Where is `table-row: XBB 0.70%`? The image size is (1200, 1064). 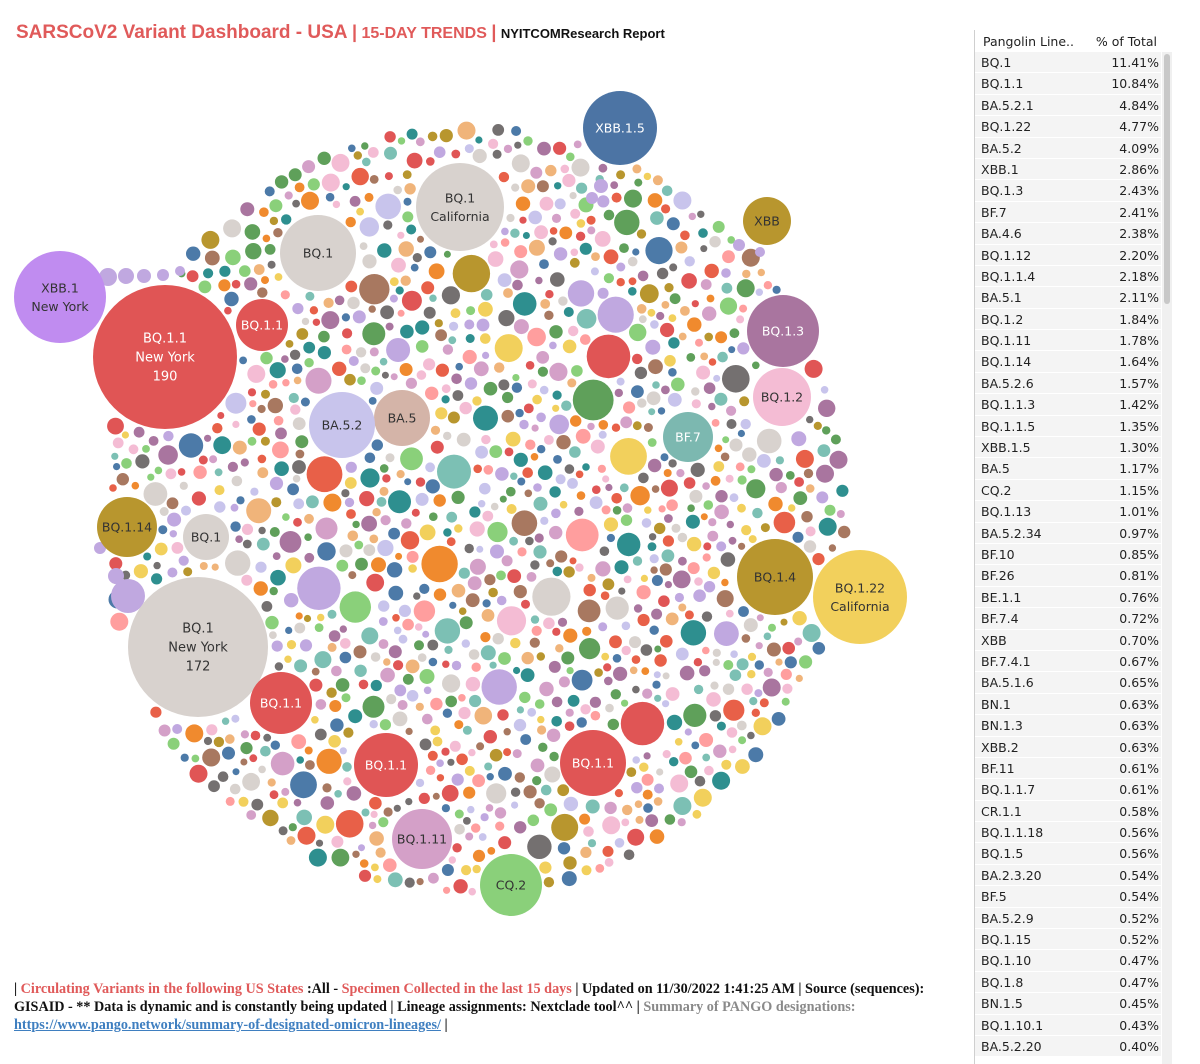
table-row: XBB 0.70% is located at coordinates (1068, 639).